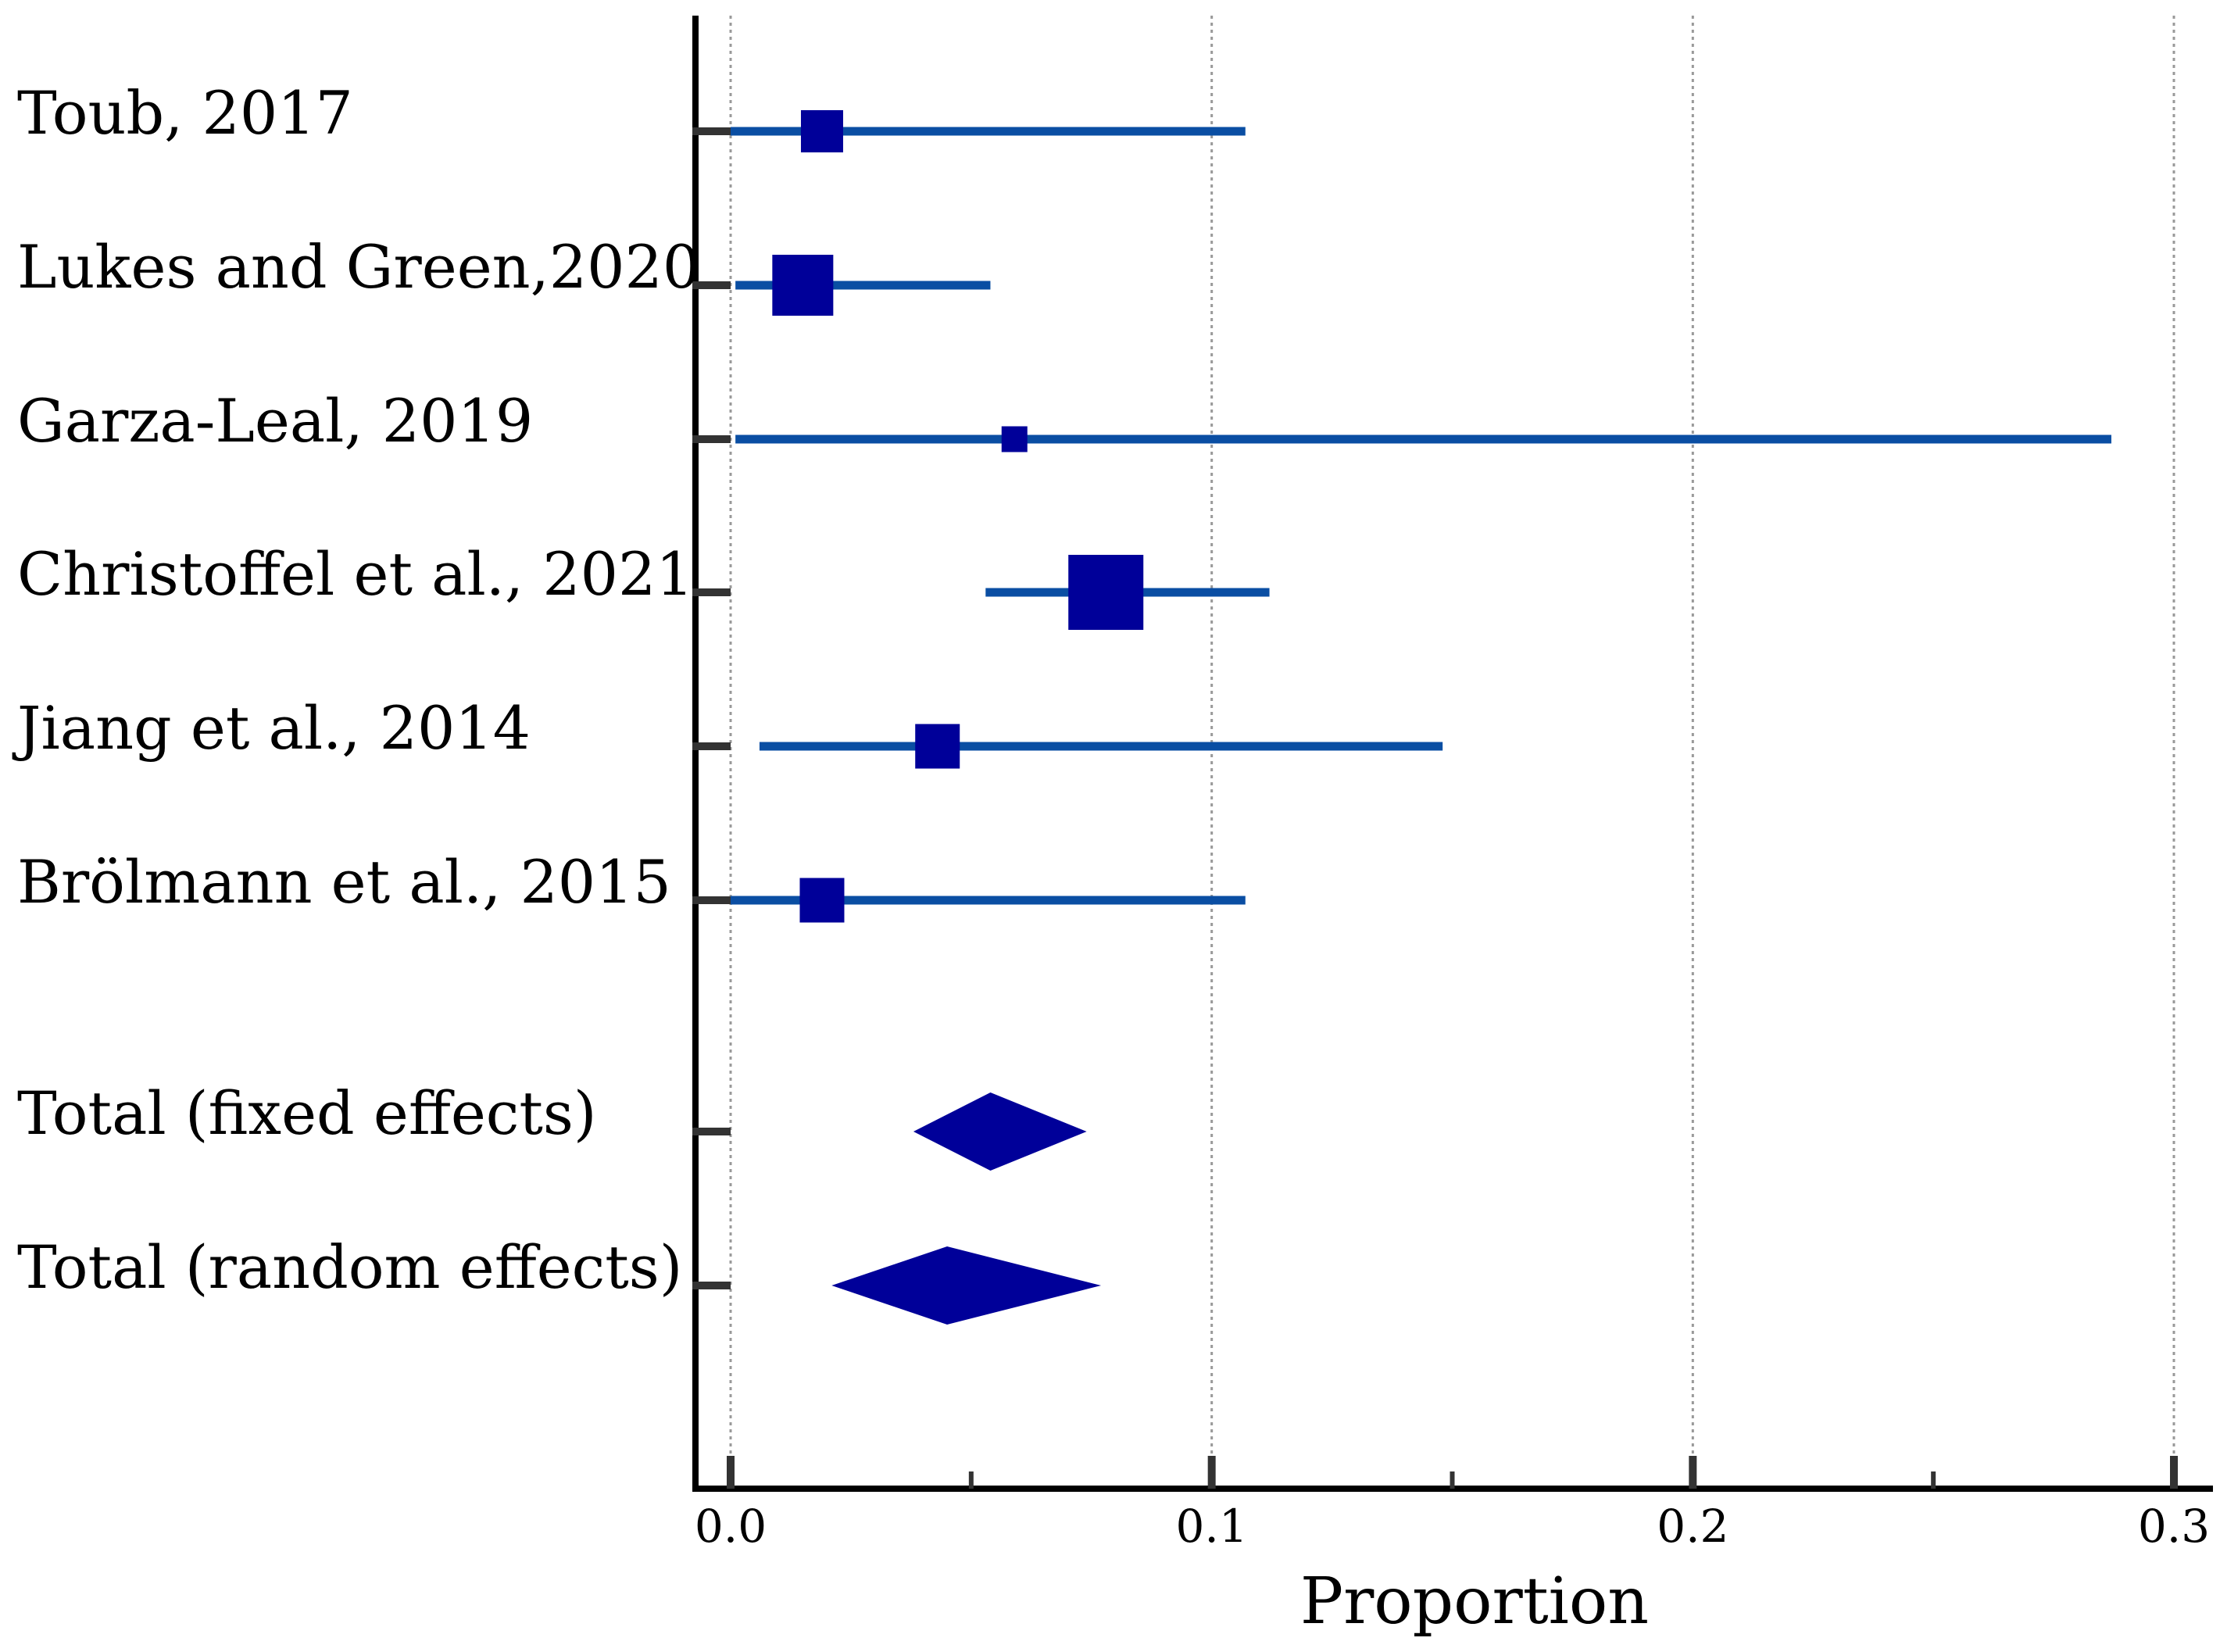 The image size is (2220, 1652). What do you see at coordinates (349, 1267) in the screenshot?
I see `total-label: Total (random effects)` at bounding box center [349, 1267].